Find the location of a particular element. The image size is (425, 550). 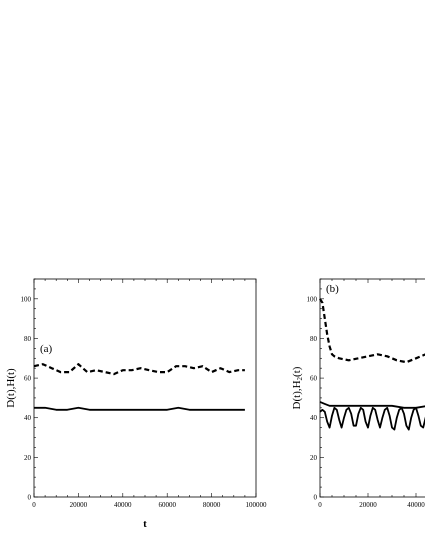

panel-b-ticks: 0 20 40 60 80 100 0 20000 40000 is located at coordinates (366, 393).